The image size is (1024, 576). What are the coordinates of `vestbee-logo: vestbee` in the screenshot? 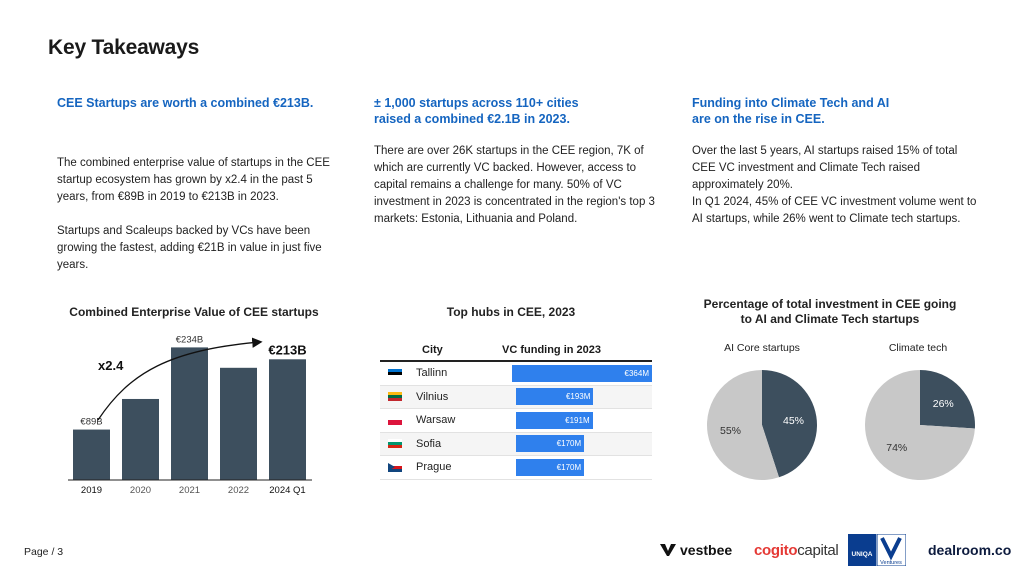 It's located at (696, 550).